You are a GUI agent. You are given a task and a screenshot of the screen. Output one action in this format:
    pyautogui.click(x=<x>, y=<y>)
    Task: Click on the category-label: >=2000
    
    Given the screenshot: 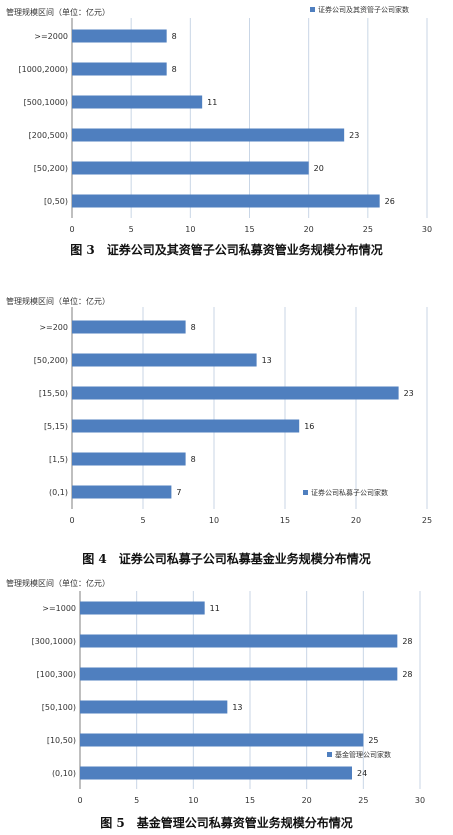 What is the action you would take?
    pyautogui.click(x=51, y=36)
    